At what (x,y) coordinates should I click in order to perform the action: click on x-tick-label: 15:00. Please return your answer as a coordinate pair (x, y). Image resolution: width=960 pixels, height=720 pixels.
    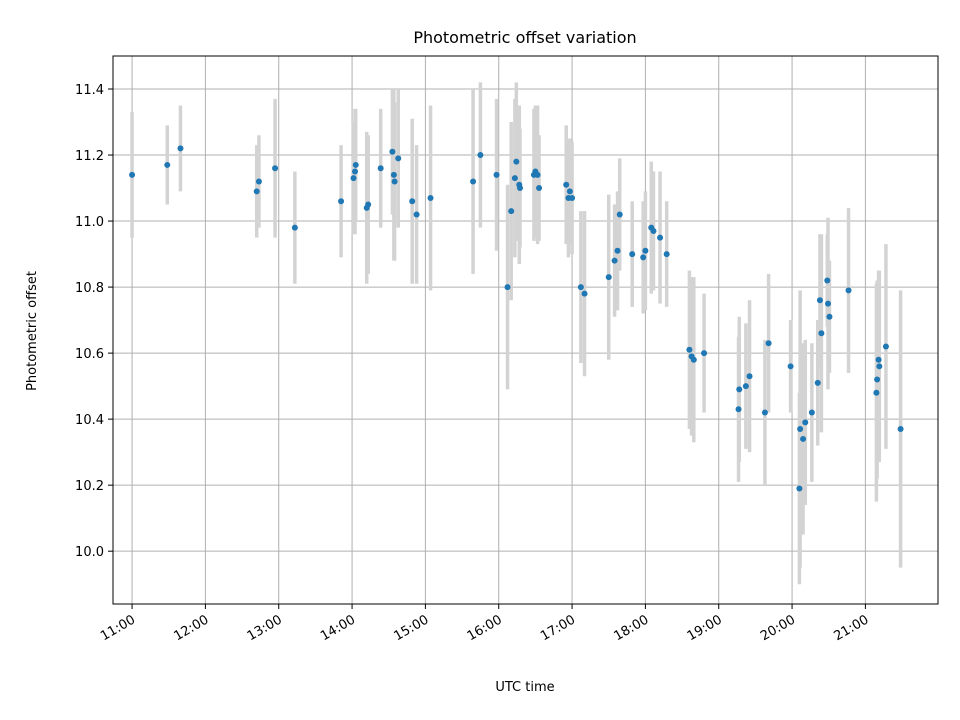
    Looking at the image, I should click on (411, 628).